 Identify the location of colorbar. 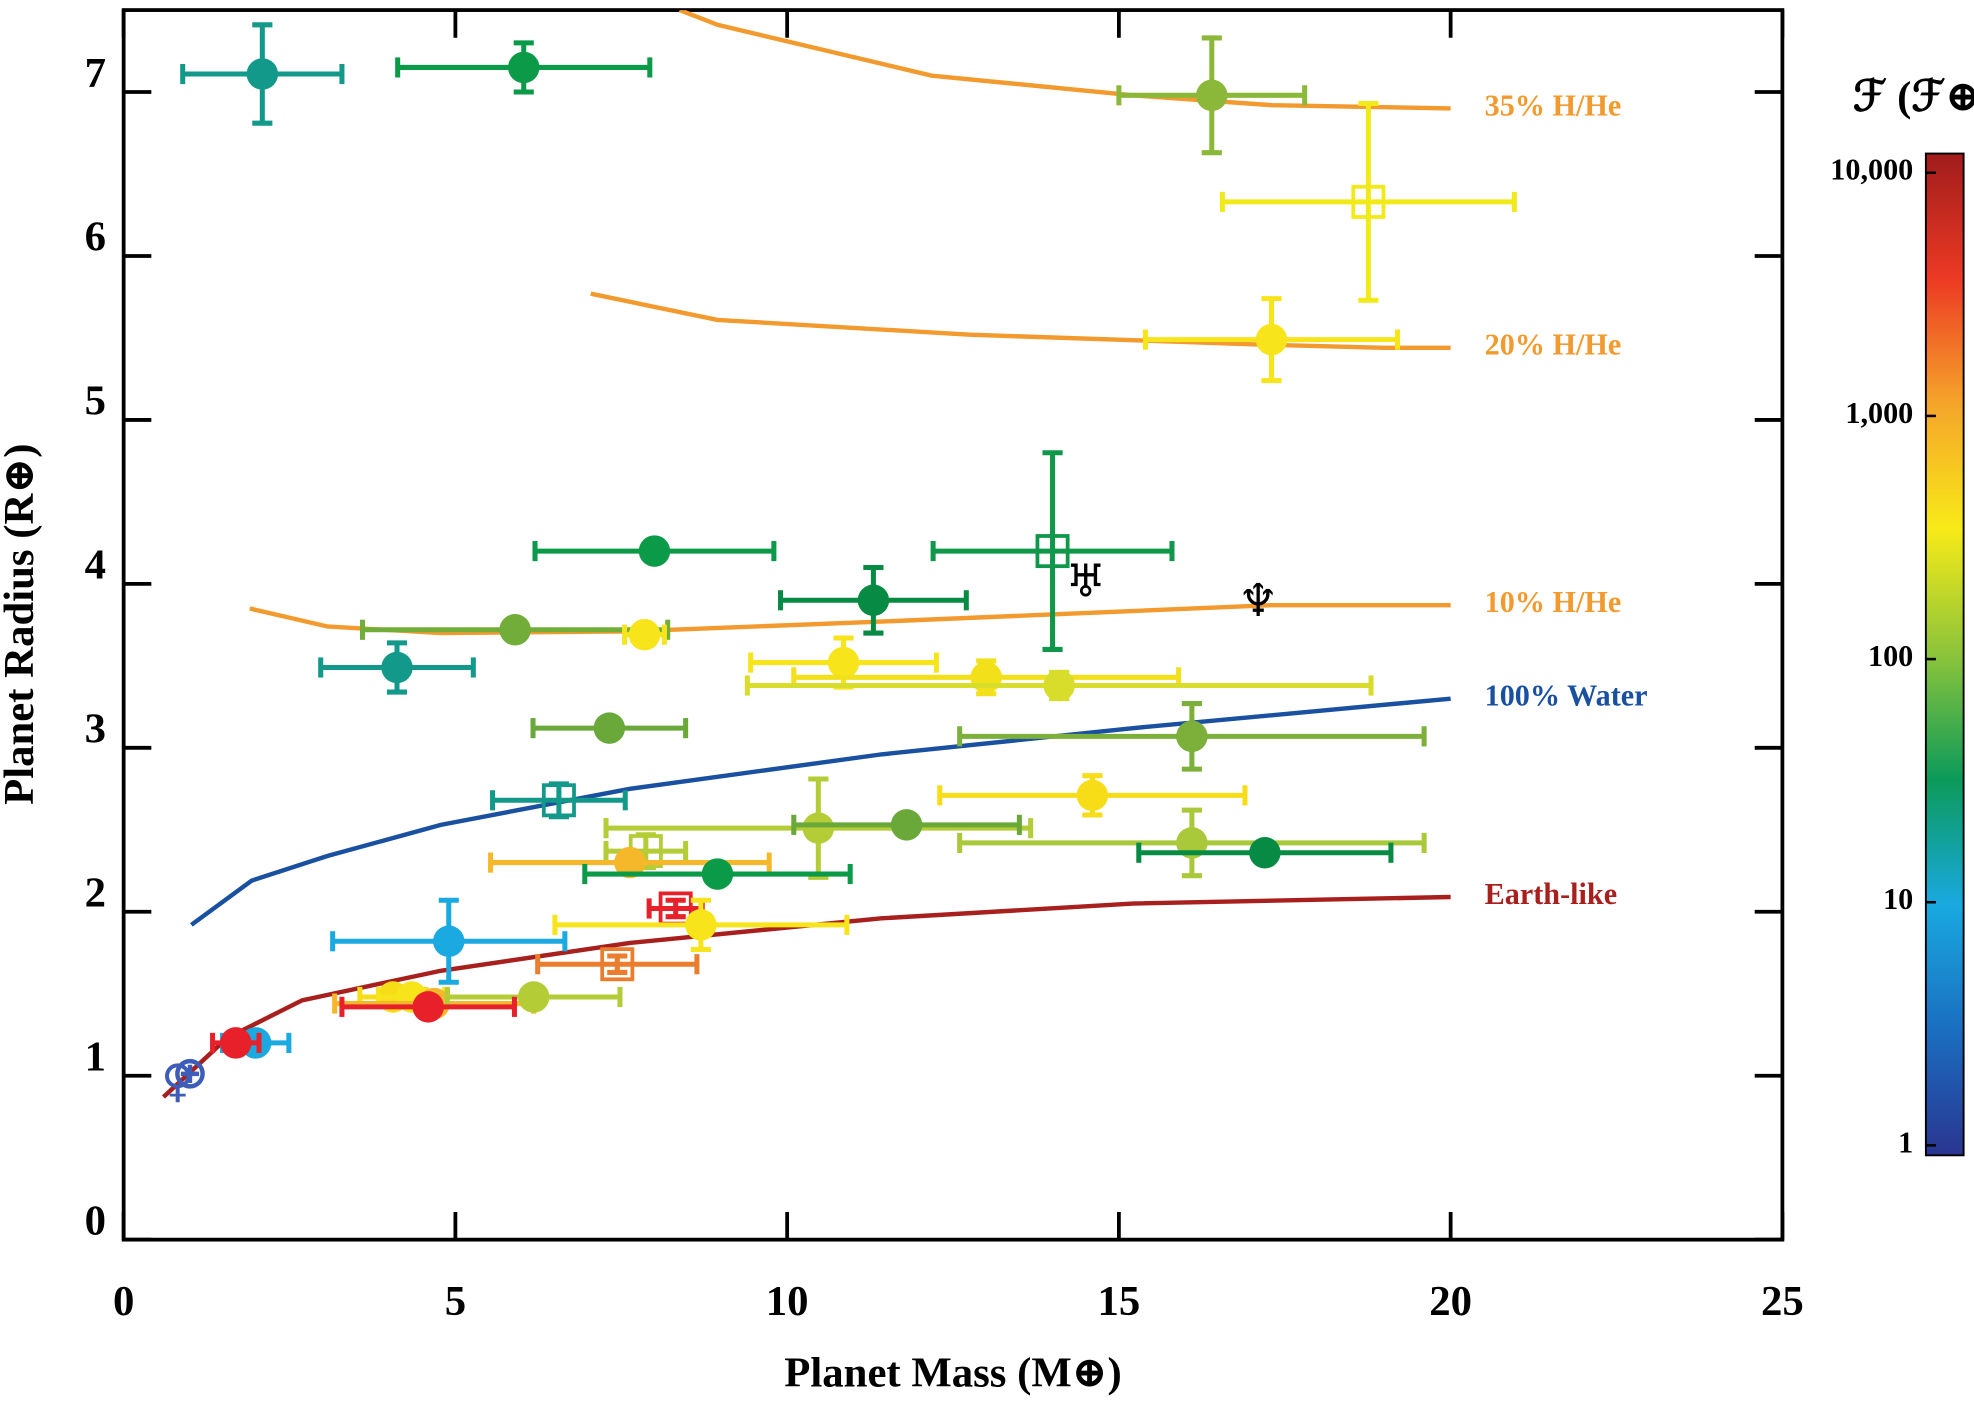
(1944, 654).